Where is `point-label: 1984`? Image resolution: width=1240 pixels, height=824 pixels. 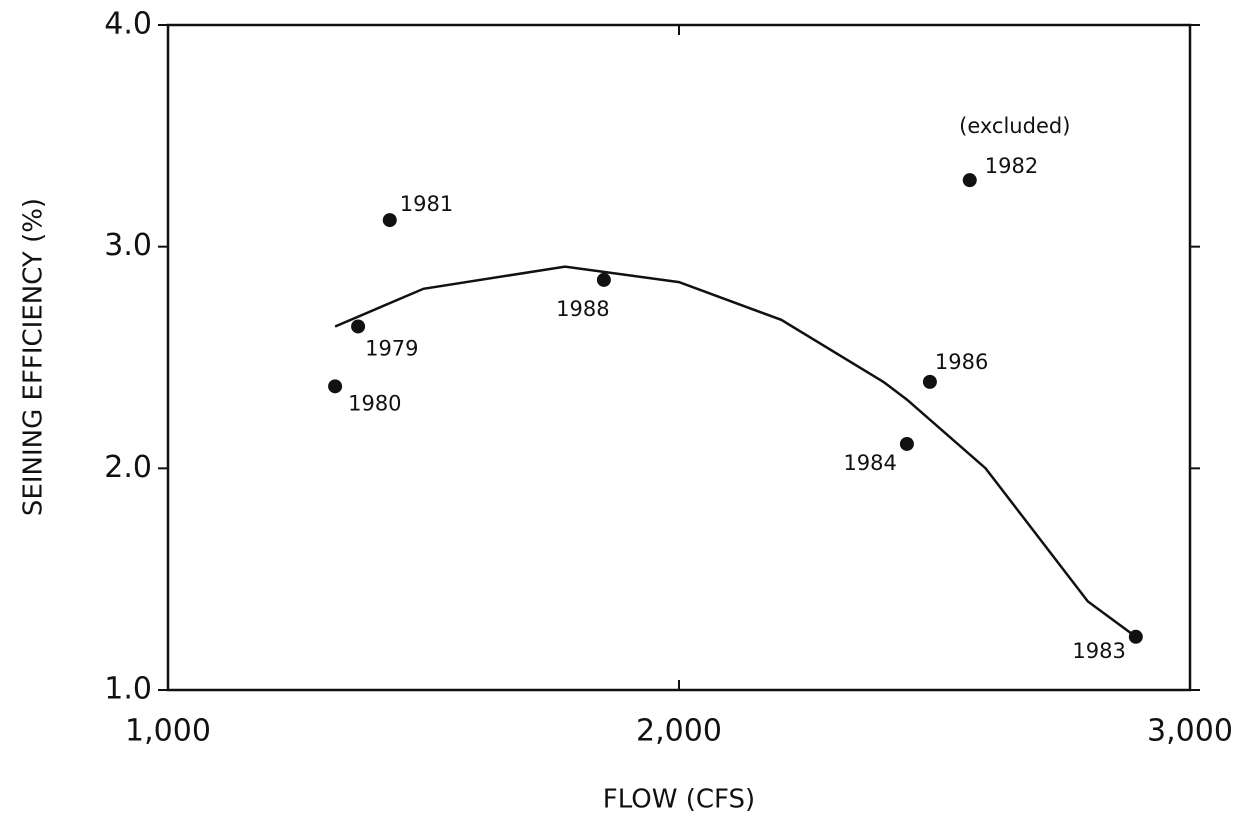 point-label: 1984 is located at coordinates (869, 463).